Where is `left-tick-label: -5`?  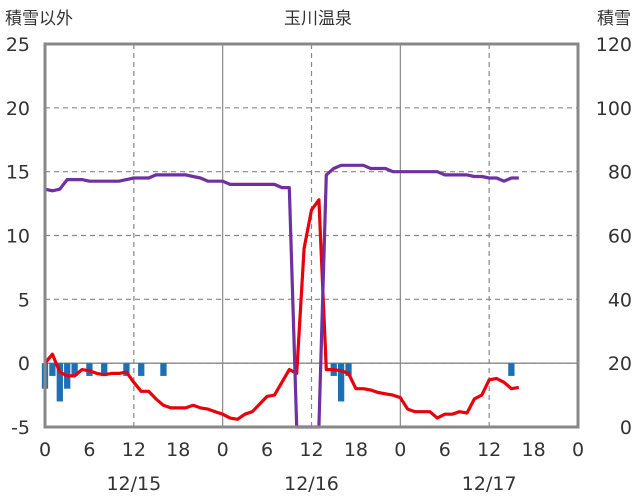
left-tick-label: -5 is located at coordinates (20, 428).